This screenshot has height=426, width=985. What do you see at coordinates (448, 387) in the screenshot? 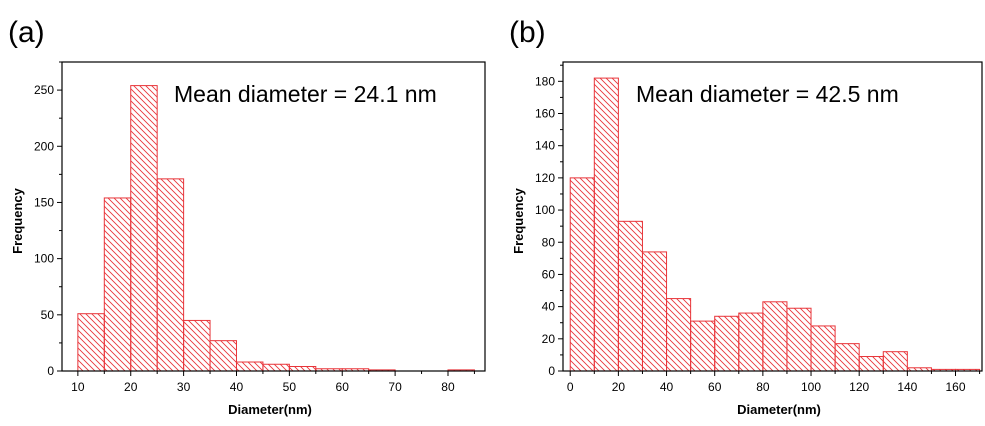
I see `panel-a-x-tick-label: 80` at bounding box center [448, 387].